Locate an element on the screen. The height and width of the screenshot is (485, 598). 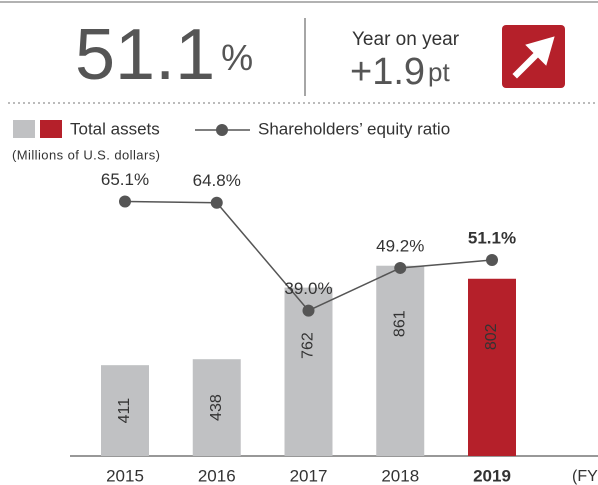
x-tick-label: 2019 is located at coordinates (492, 475).